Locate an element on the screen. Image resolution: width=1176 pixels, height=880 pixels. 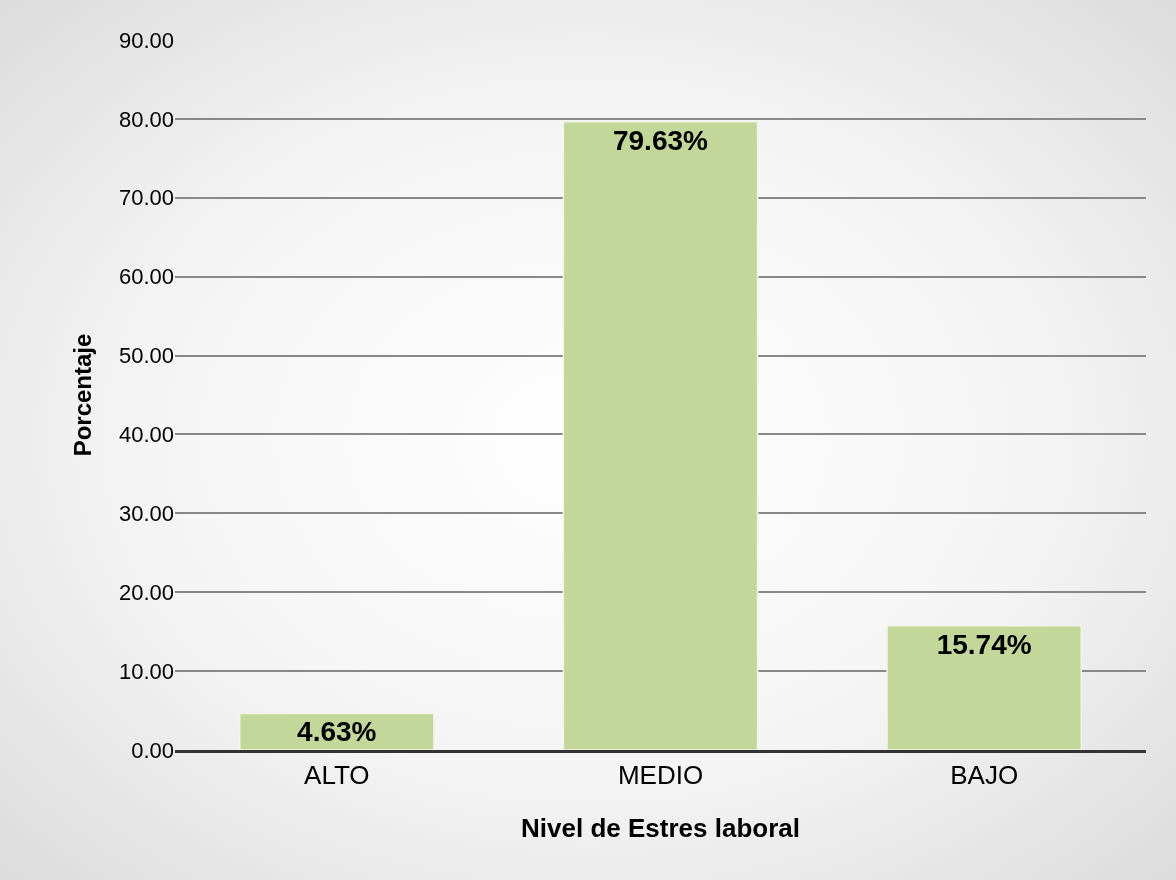
y-axis-title: Porcentaje is located at coordinates (83, 395).